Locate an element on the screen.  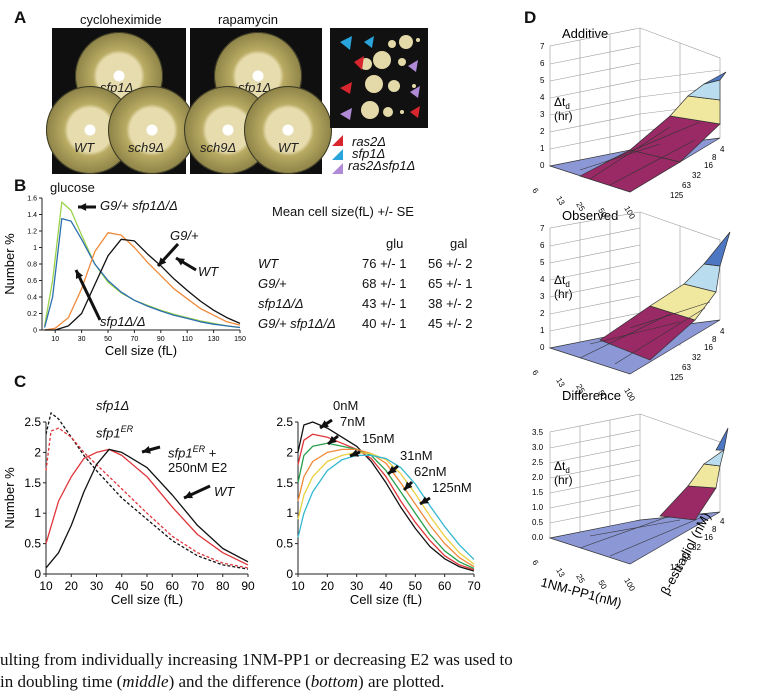
arrow-sfp1er-e2-head is located at coordinates (146, 450).